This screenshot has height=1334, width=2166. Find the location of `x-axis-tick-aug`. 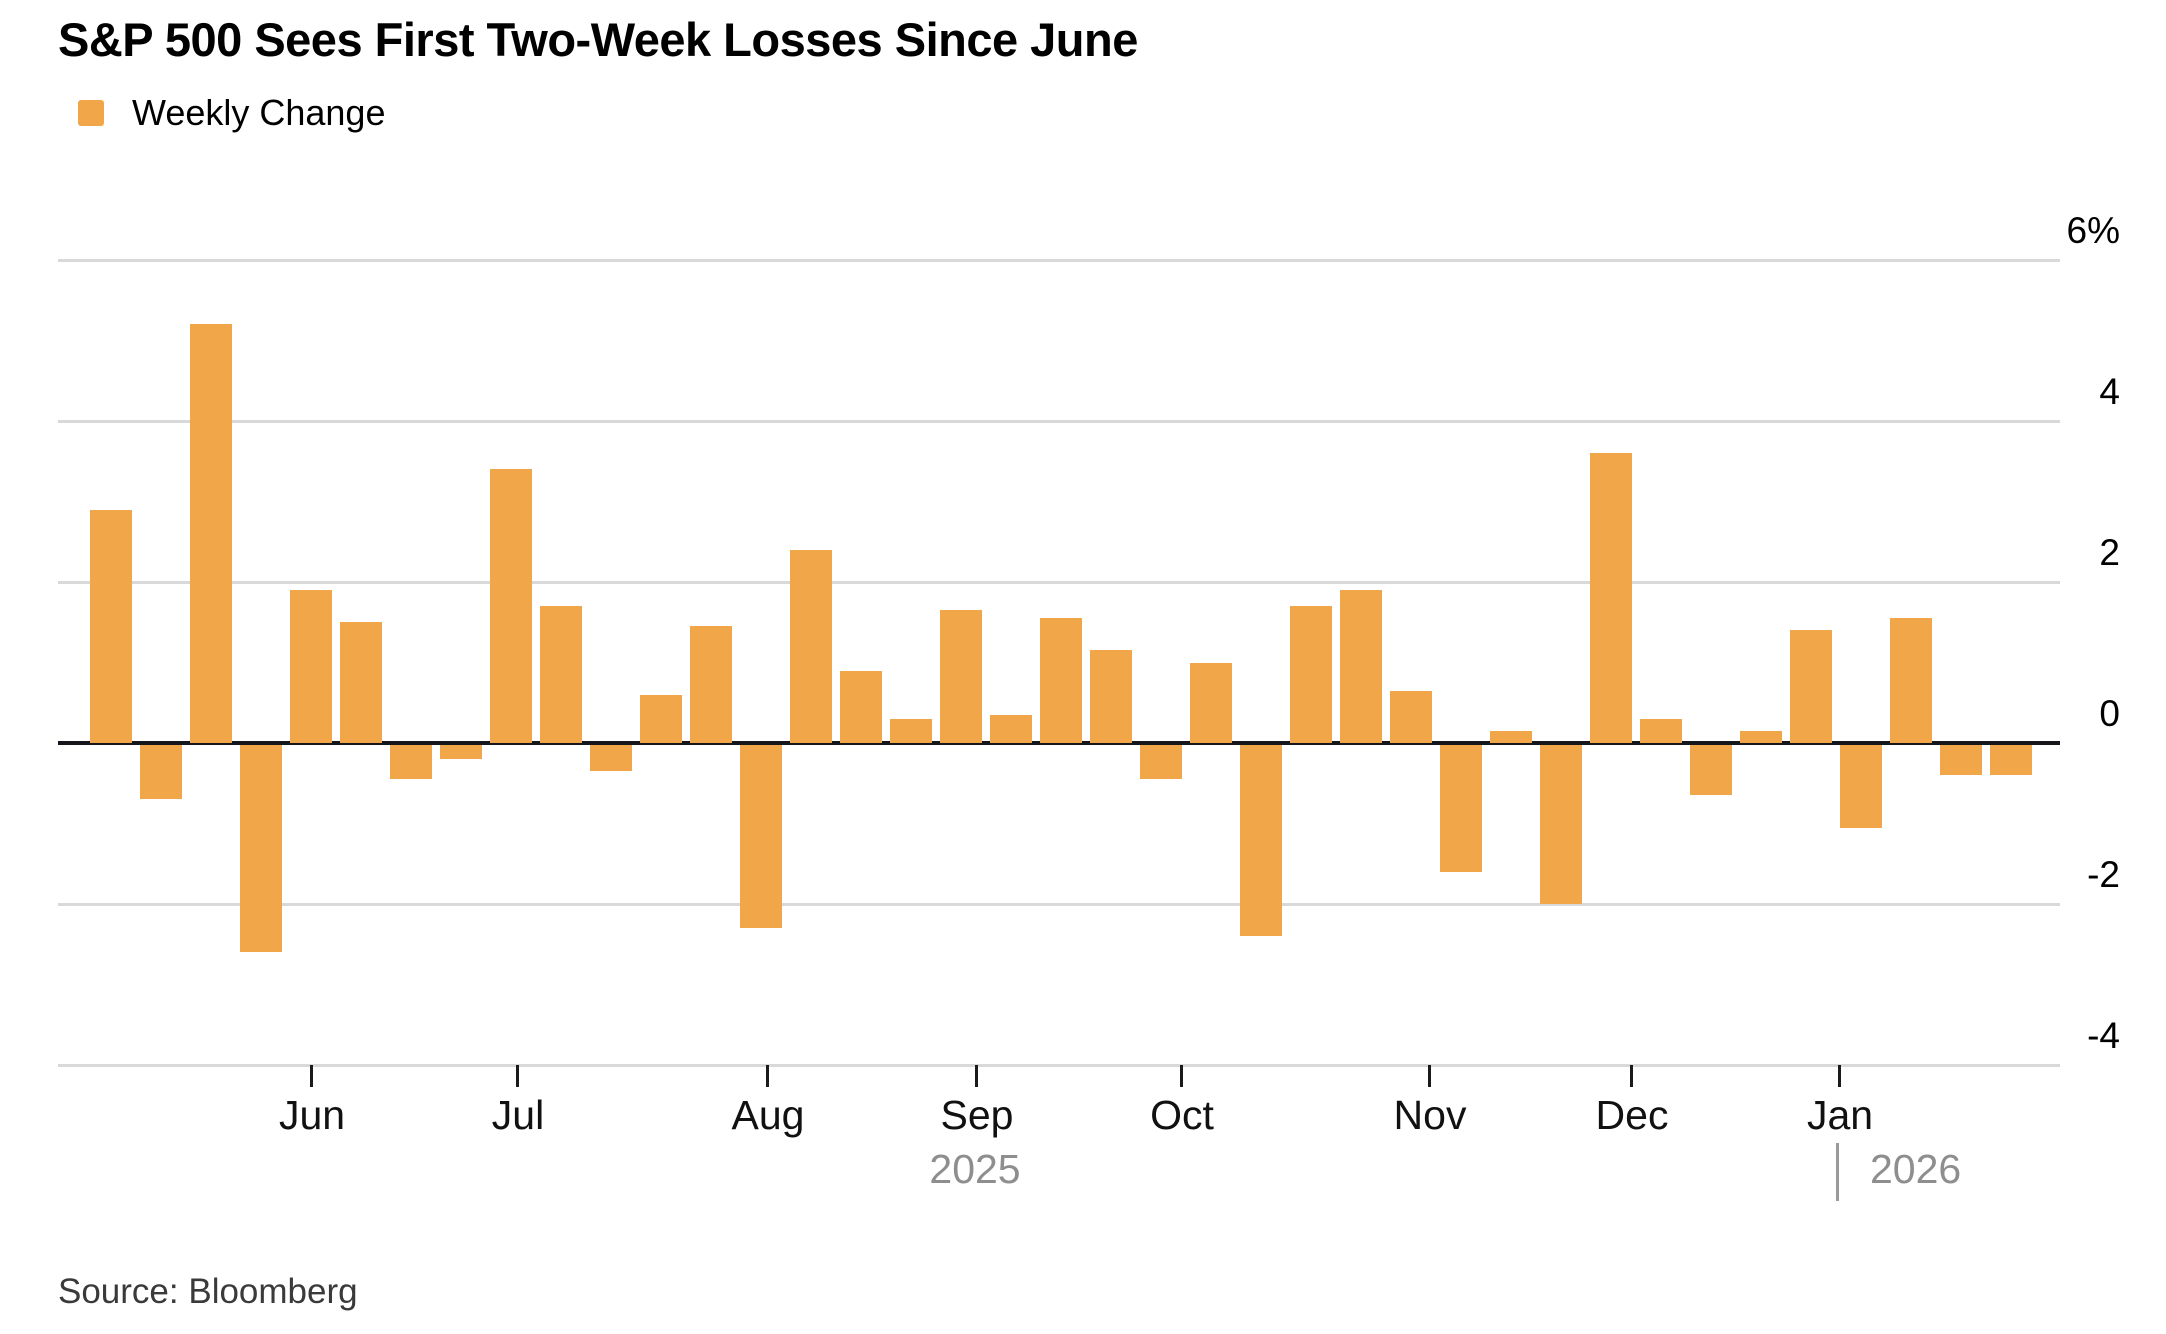

x-axis-tick-aug is located at coordinates (767, 1076).